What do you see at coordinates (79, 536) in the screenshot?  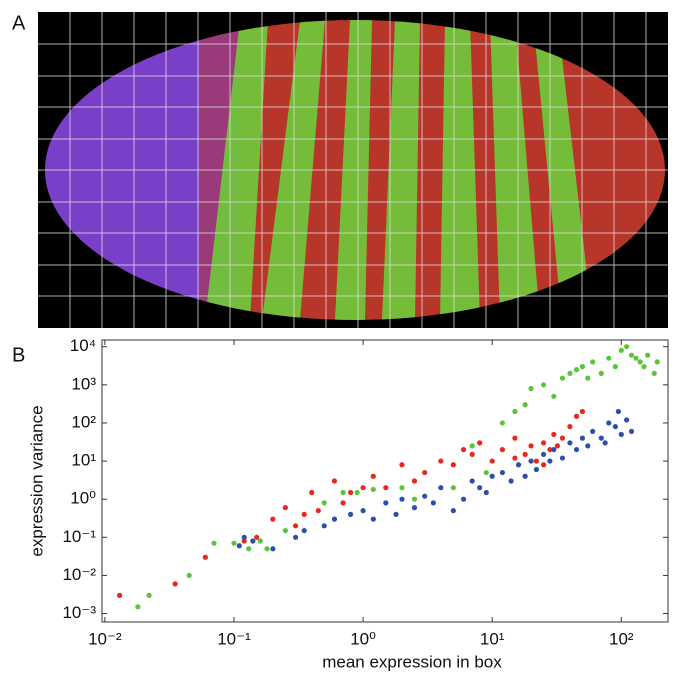 I see `y-tick-label: 10⁻¹` at bounding box center [79, 536].